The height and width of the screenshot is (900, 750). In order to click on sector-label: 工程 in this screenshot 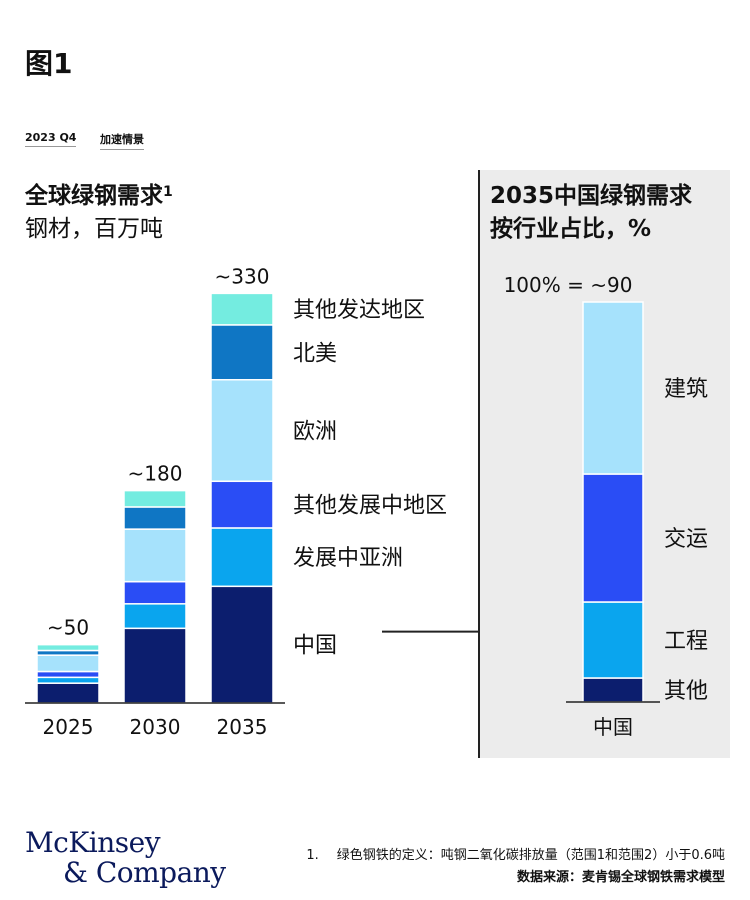, I will do `click(686, 641)`.